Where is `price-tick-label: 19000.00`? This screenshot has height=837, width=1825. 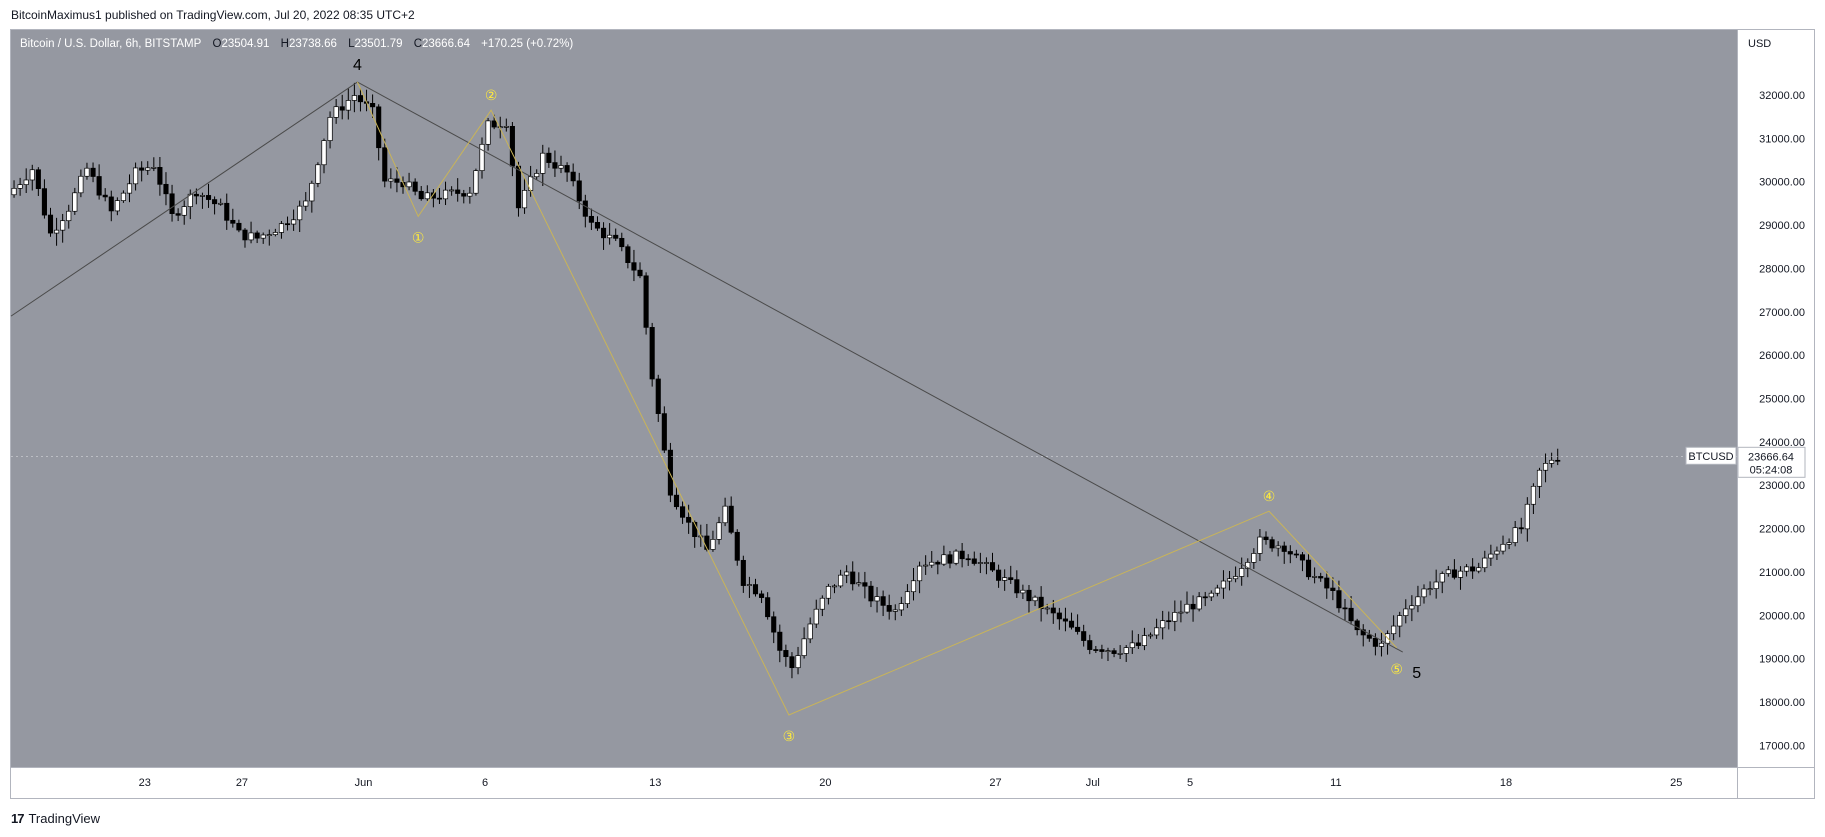
price-tick-label: 19000.00 is located at coordinates (1782, 660).